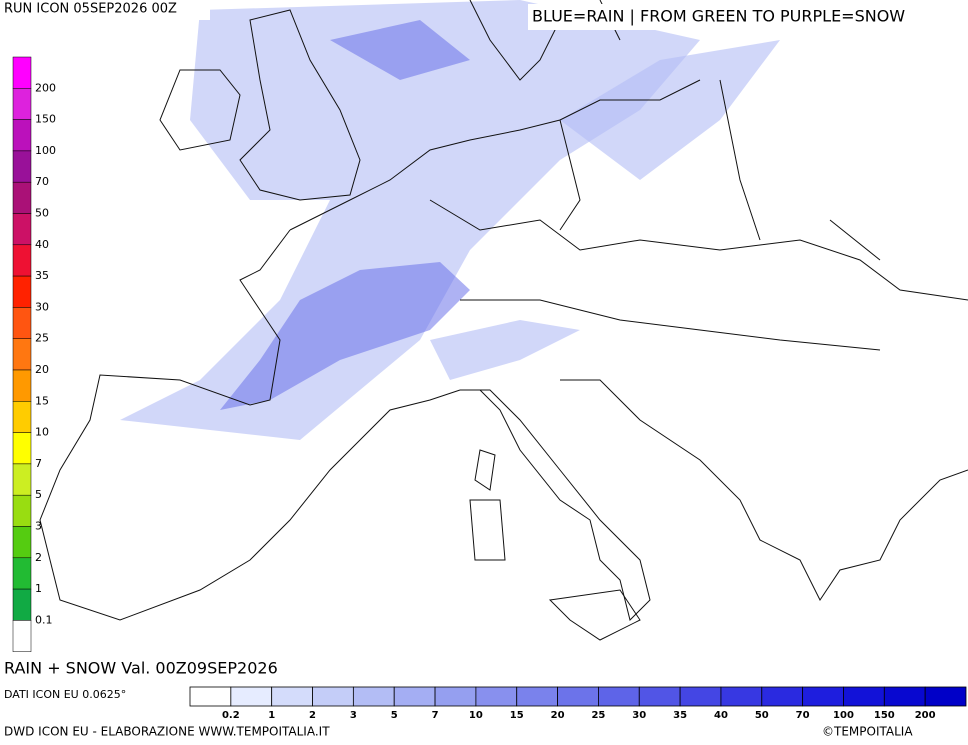  What do you see at coordinates (42, 338) in the screenshot?
I see `snow-label: 25` at bounding box center [42, 338].